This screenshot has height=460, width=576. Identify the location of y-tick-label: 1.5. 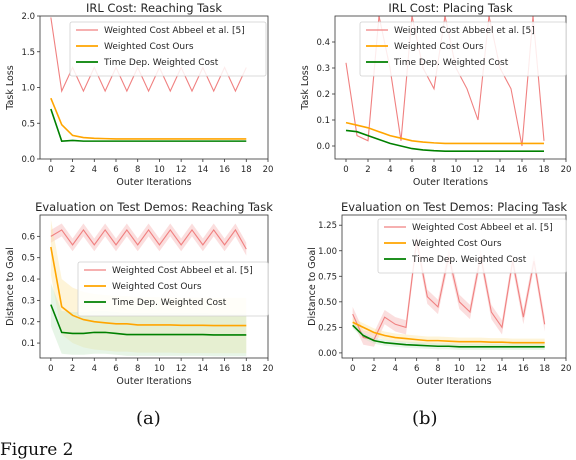
(28, 53).